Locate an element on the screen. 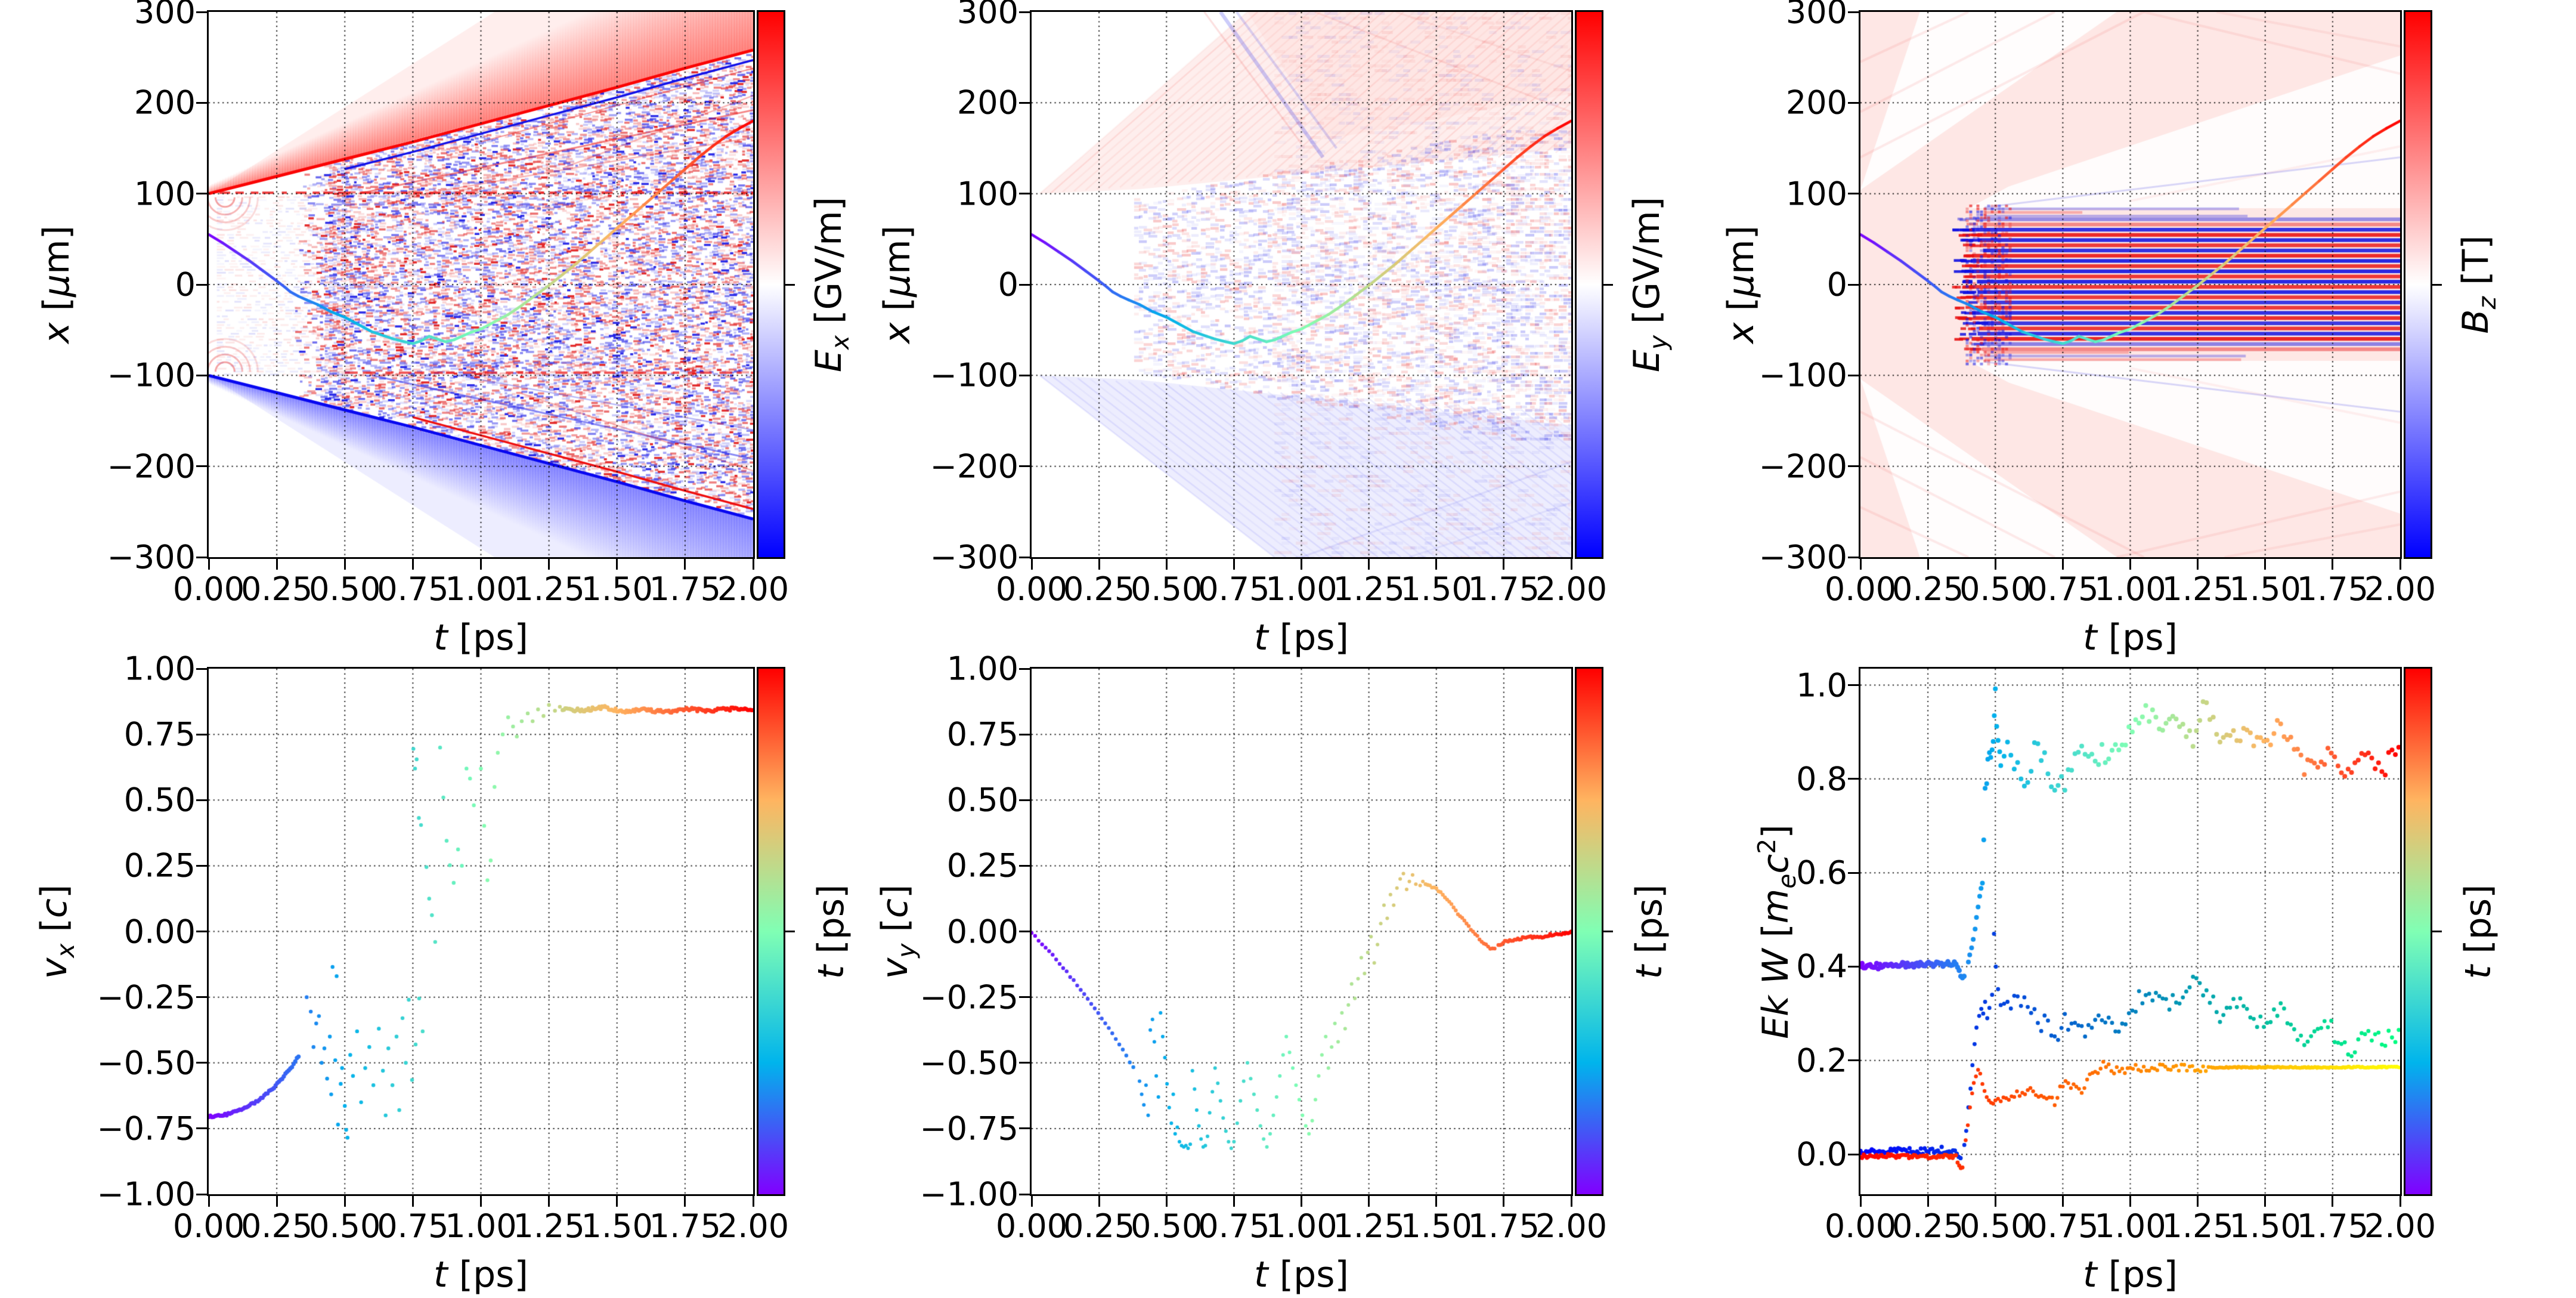 The image size is (2576, 1298). y-tick-label: 0.75 is located at coordinates (982, 734).